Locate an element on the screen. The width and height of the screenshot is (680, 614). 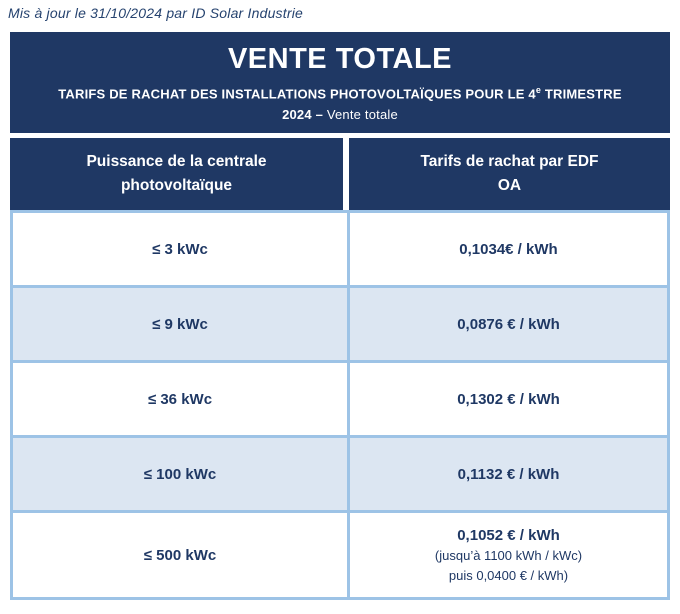
table-row-2-tariff-cell: 0,0876 € / kWh is located at coordinates (508, 324).